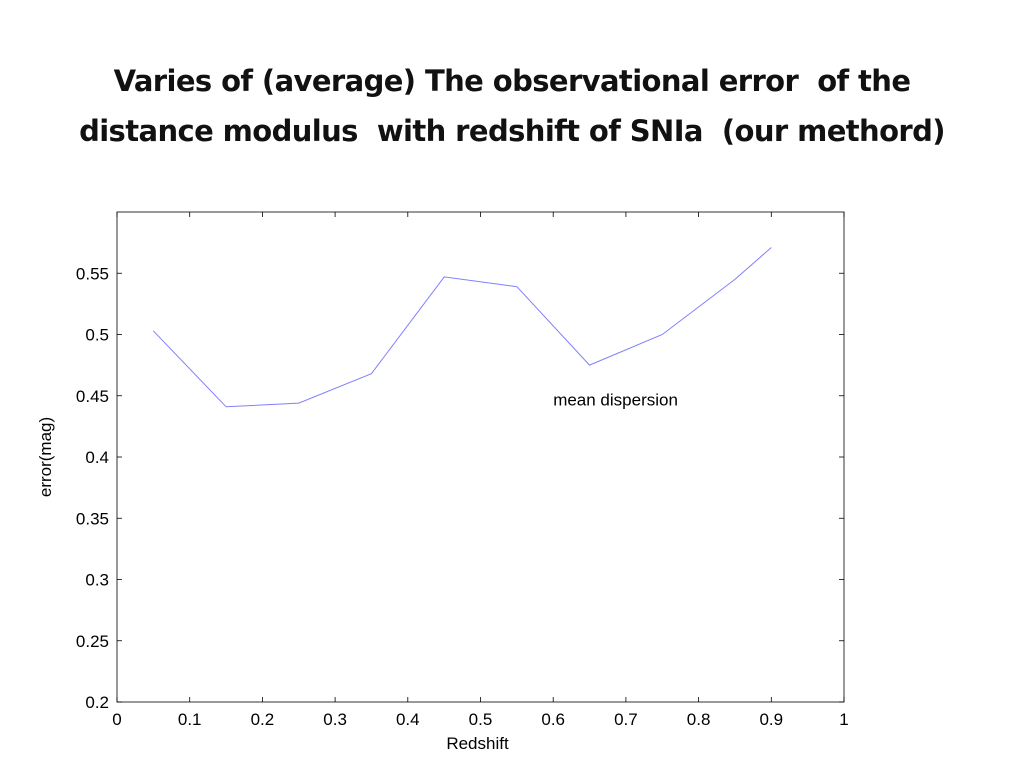  What do you see at coordinates (263, 719) in the screenshot?
I see `x-tick-label: 0.2` at bounding box center [263, 719].